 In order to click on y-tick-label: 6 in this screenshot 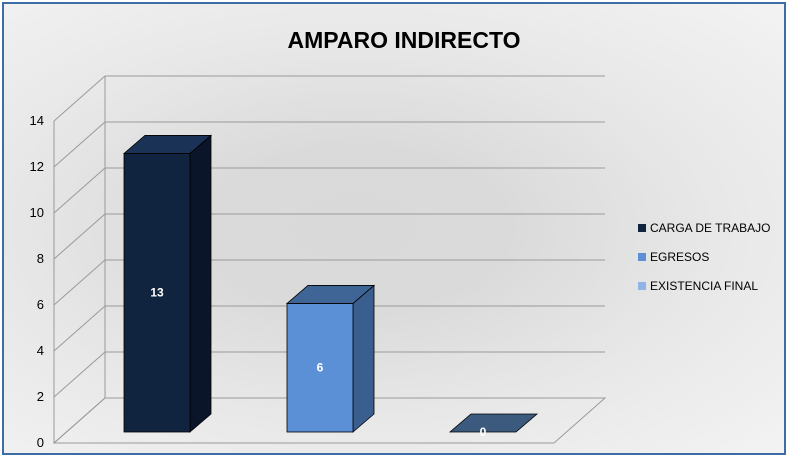, I will do `click(40, 304)`.